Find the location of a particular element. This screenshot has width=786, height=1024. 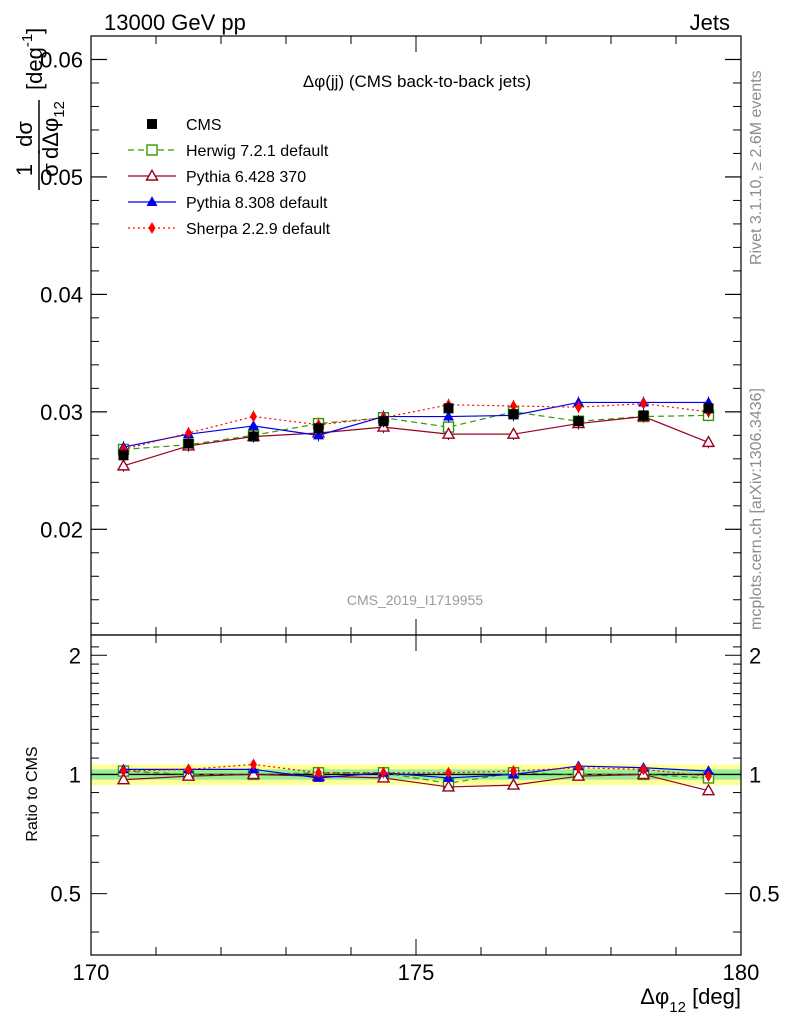

ratio-line-pythia-8-308-default is located at coordinates (416, 772).